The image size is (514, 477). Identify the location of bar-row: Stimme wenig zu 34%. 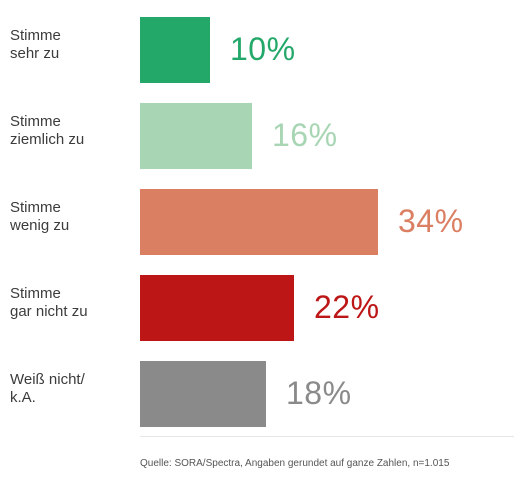
(257, 222).